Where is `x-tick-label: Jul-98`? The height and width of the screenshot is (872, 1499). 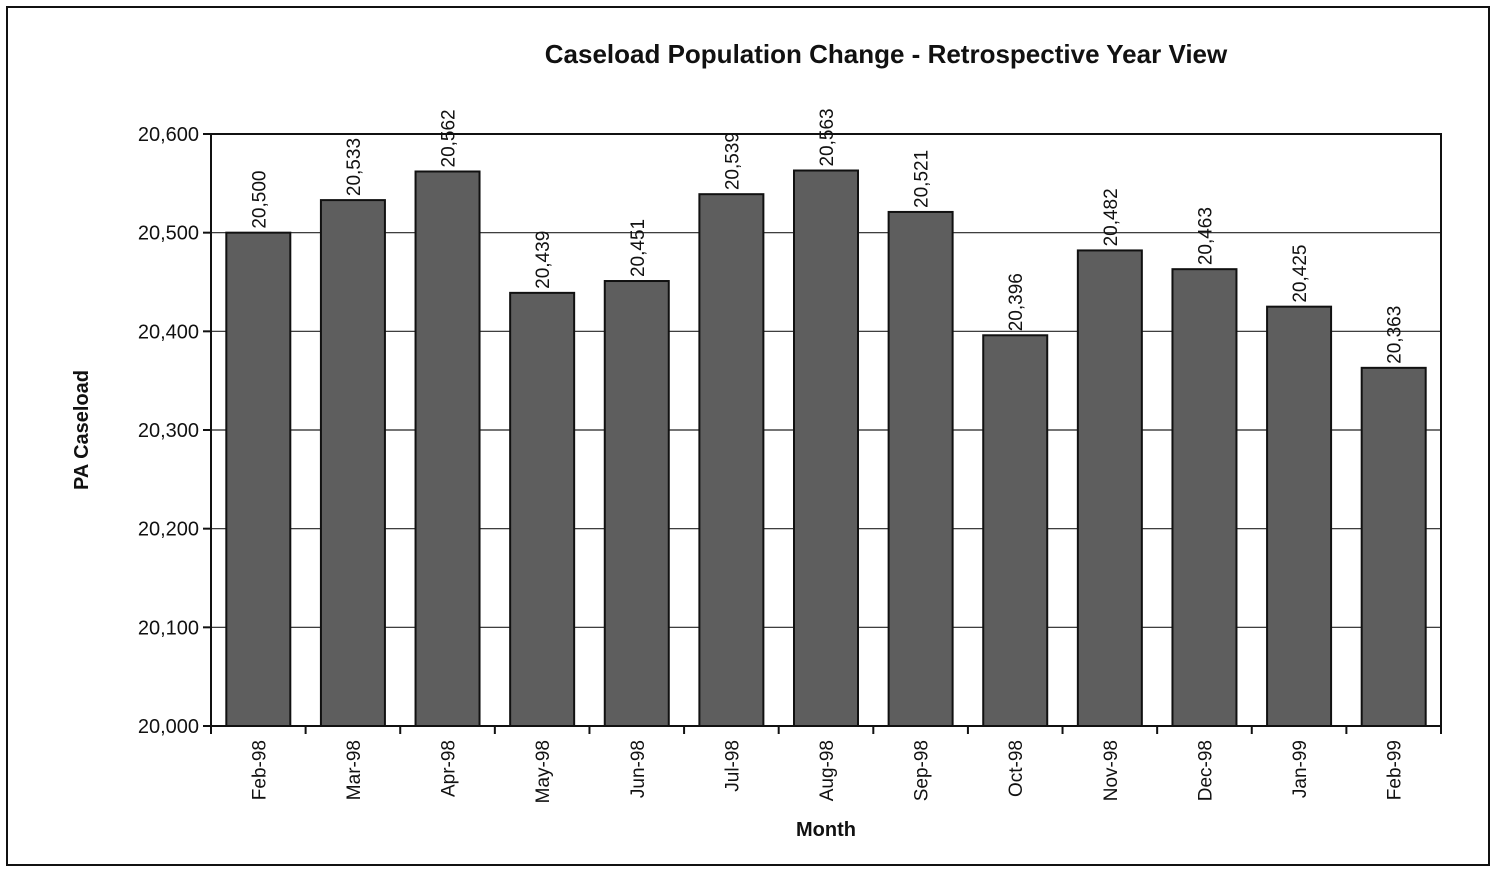
x-tick-label: Jul-98 is located at coordinates (732, 766).